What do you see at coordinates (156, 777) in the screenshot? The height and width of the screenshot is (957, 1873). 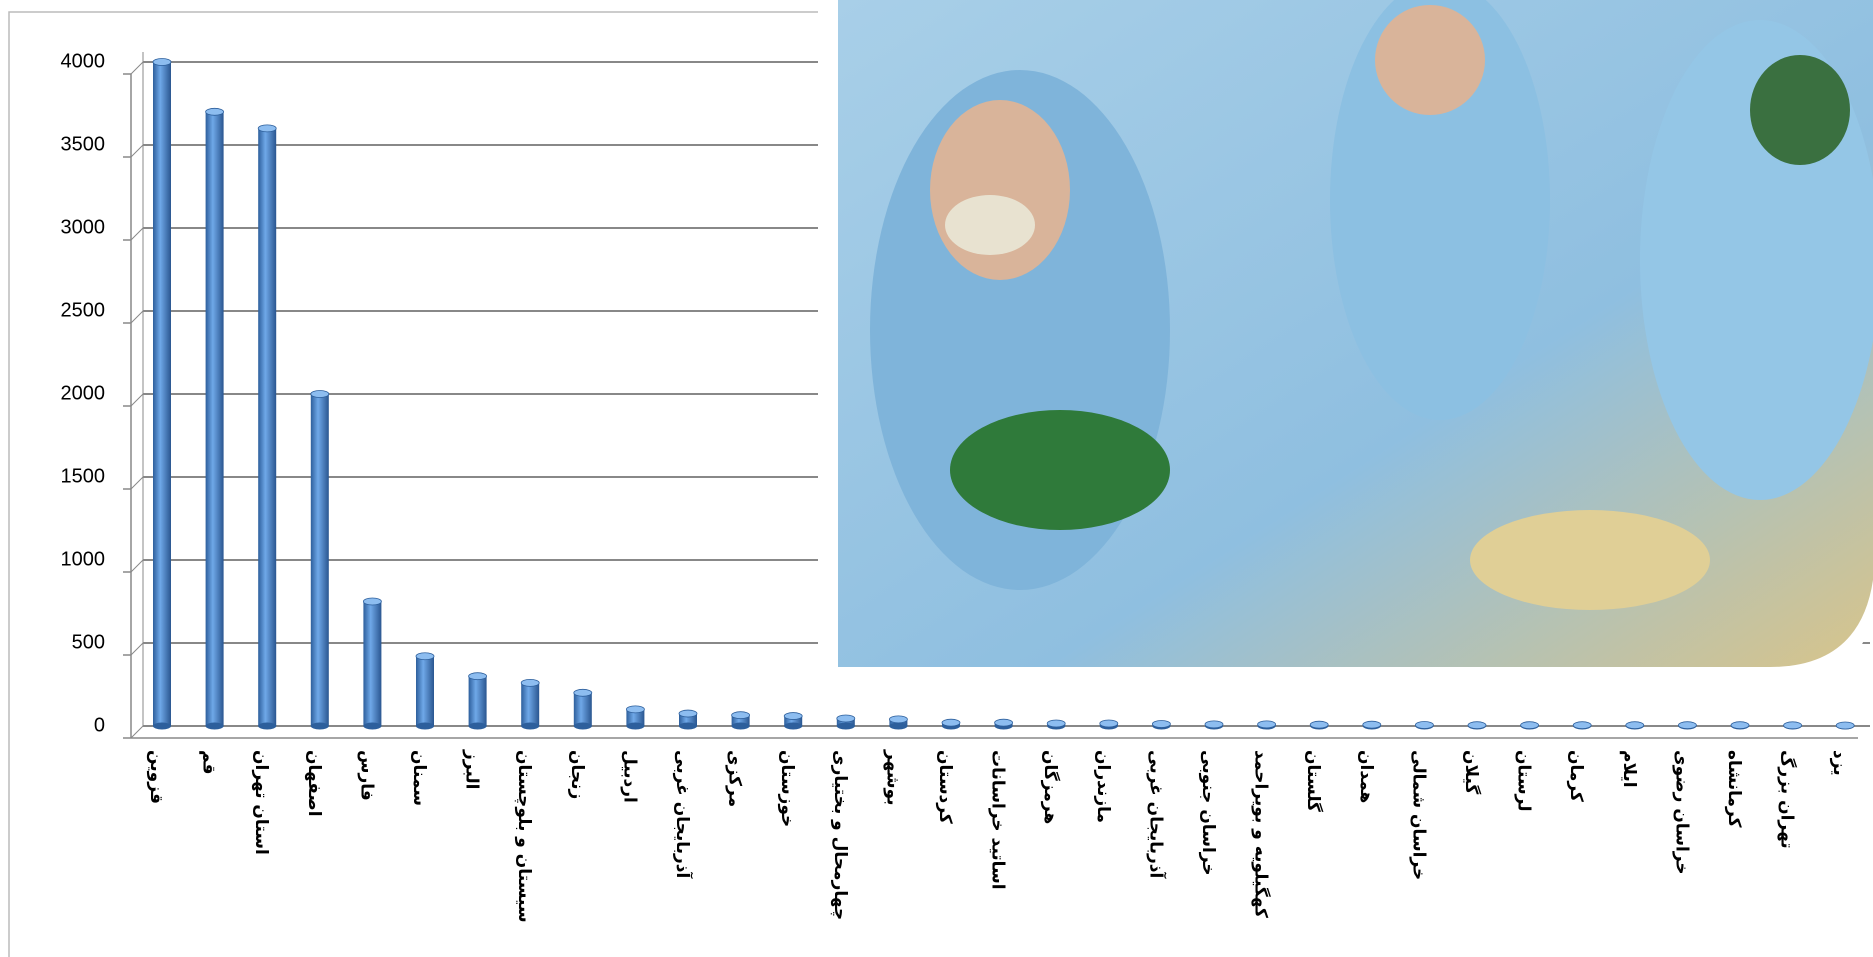 I see `x-tick-label: قزوین` at bounding box center [156, 777].